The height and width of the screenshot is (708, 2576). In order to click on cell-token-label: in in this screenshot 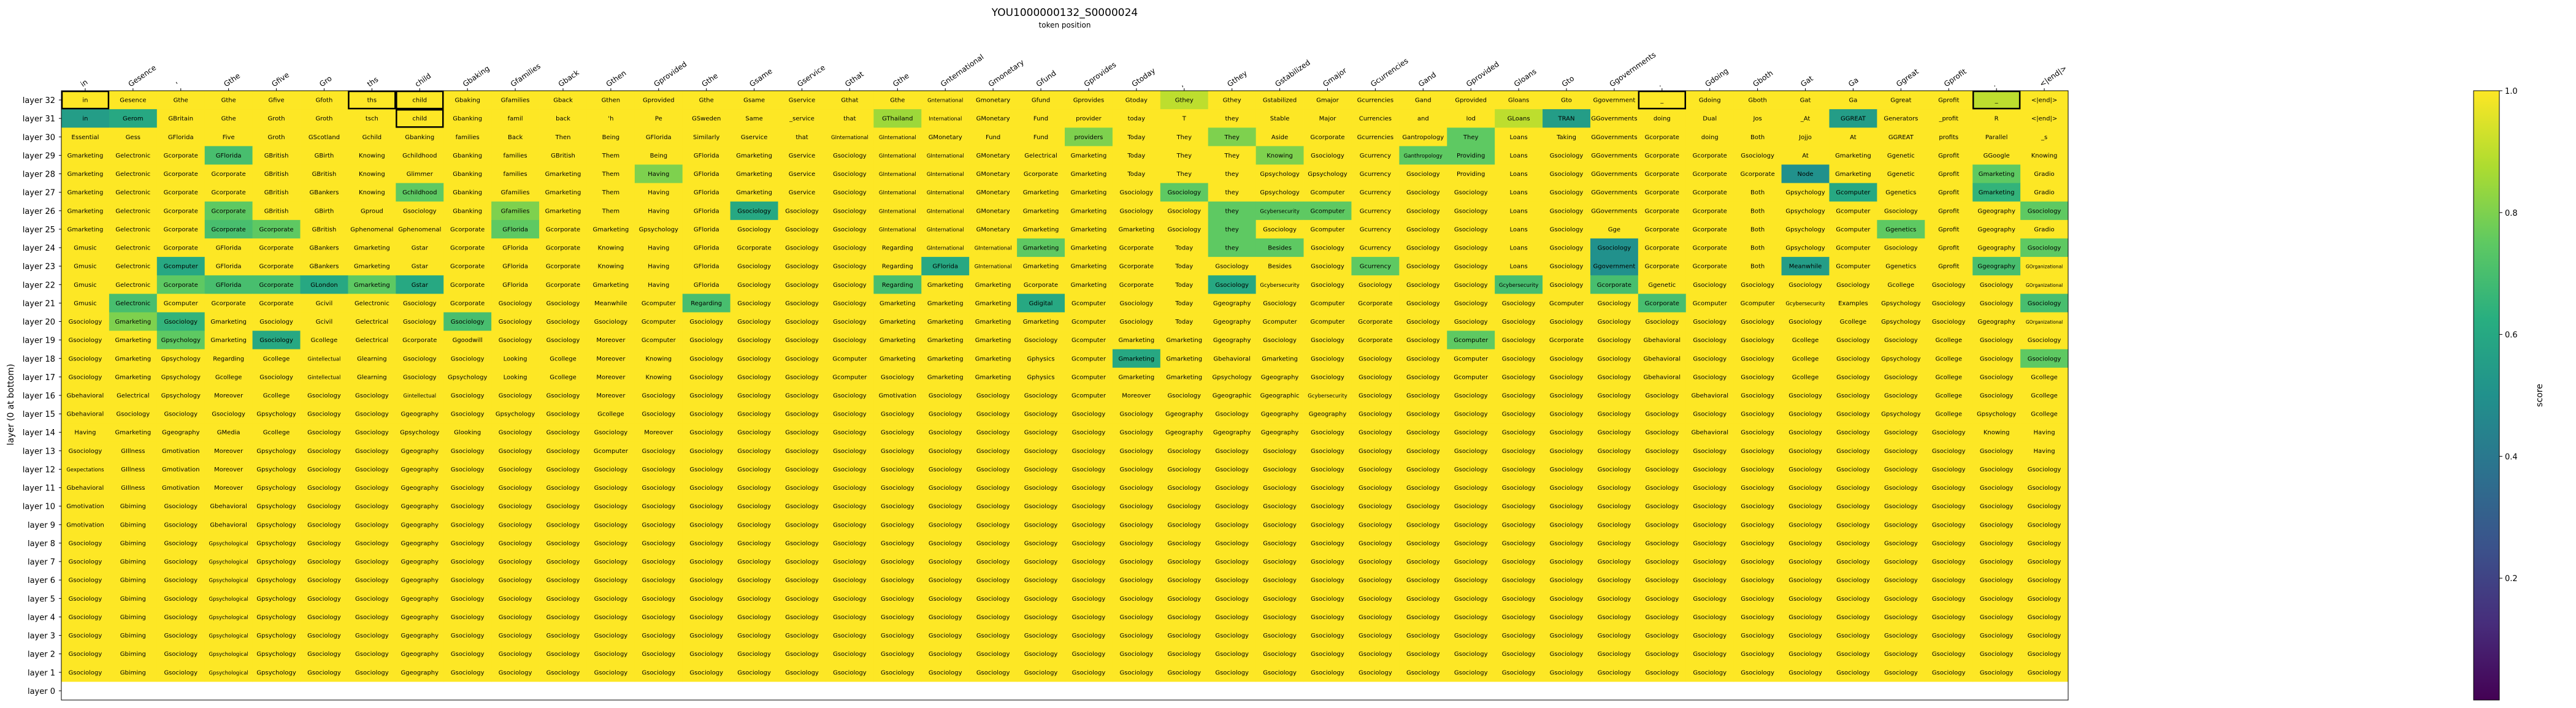, I will do `click(85, 120)`.